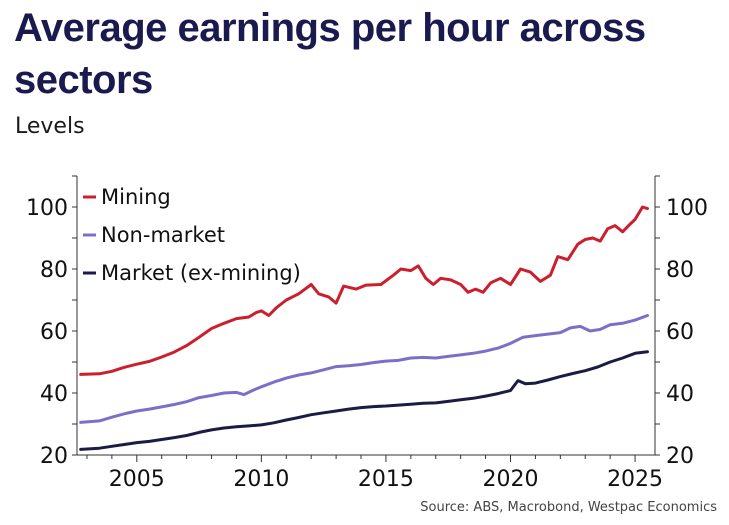 This screenshot has height=525, width=729. Describe the element at coordinates (261, 479) in the screenshot. I see `x-tick-label: 2010` at that location.